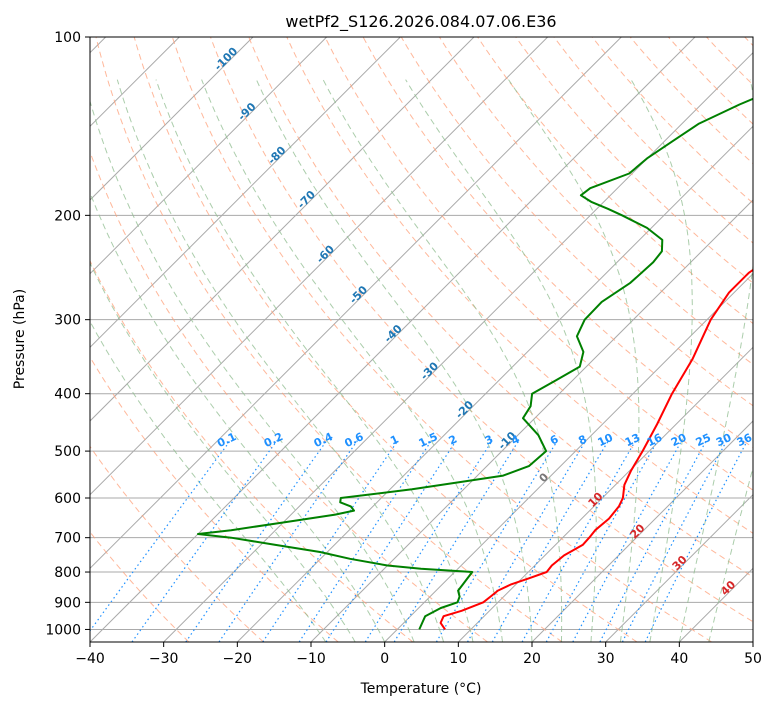 The width and height of the screenshot is (775, 712). Describe the element at coordinates (164, 659) in the screenshot. I see `x-tick-label: −30` at that location.